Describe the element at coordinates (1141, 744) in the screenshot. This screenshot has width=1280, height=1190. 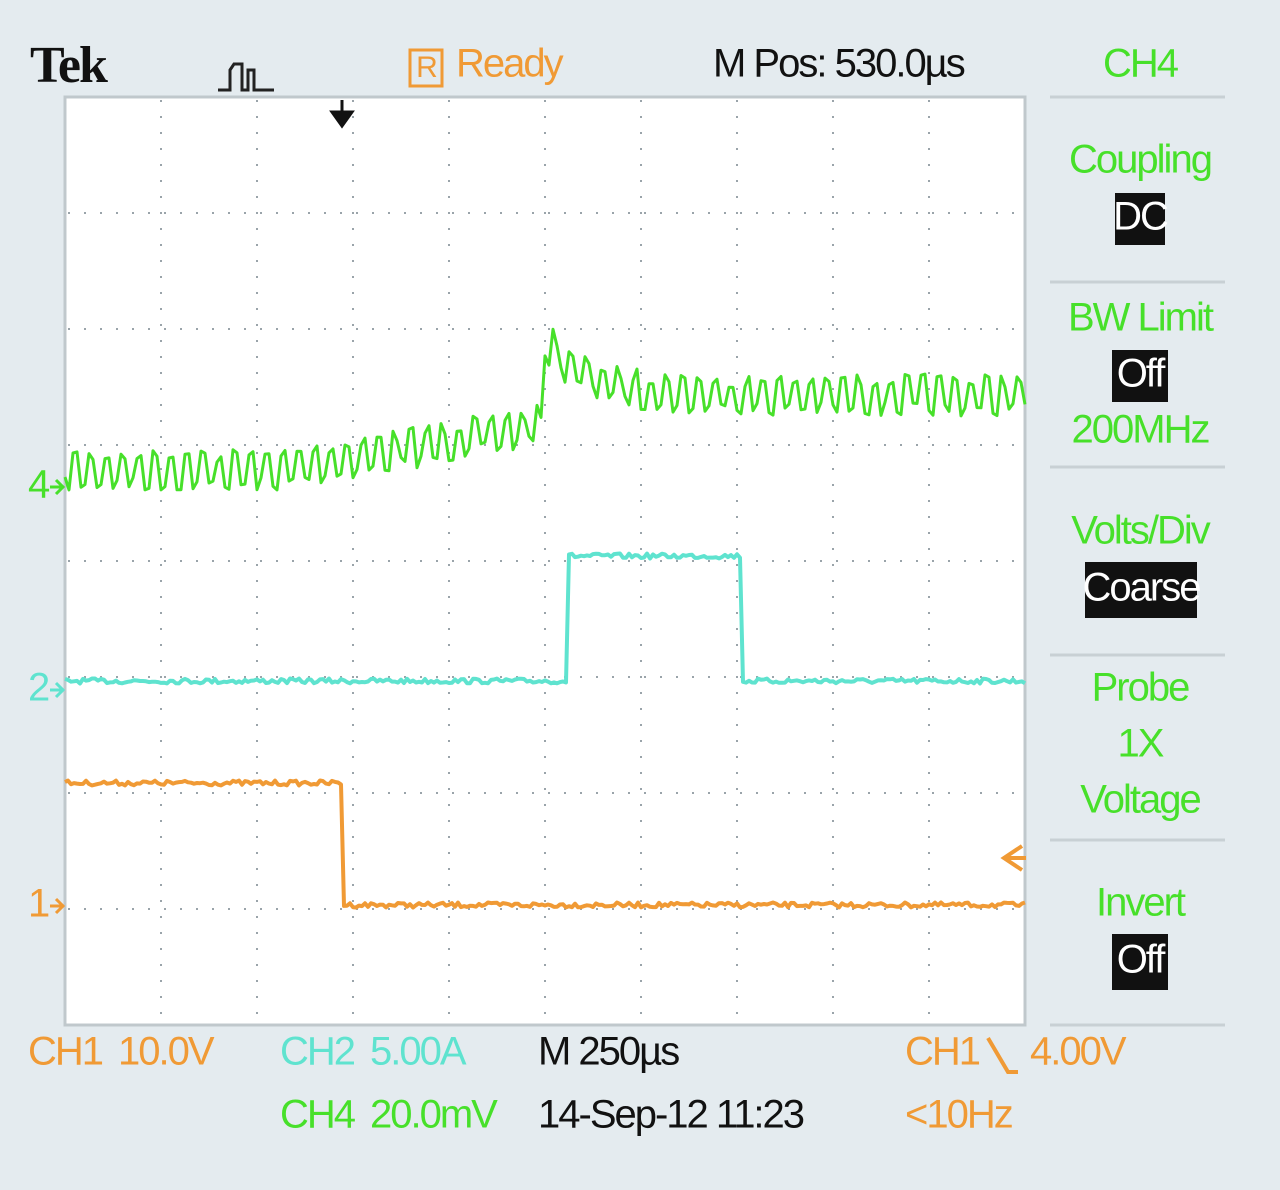
I see `menu-line: 1X` at that location.